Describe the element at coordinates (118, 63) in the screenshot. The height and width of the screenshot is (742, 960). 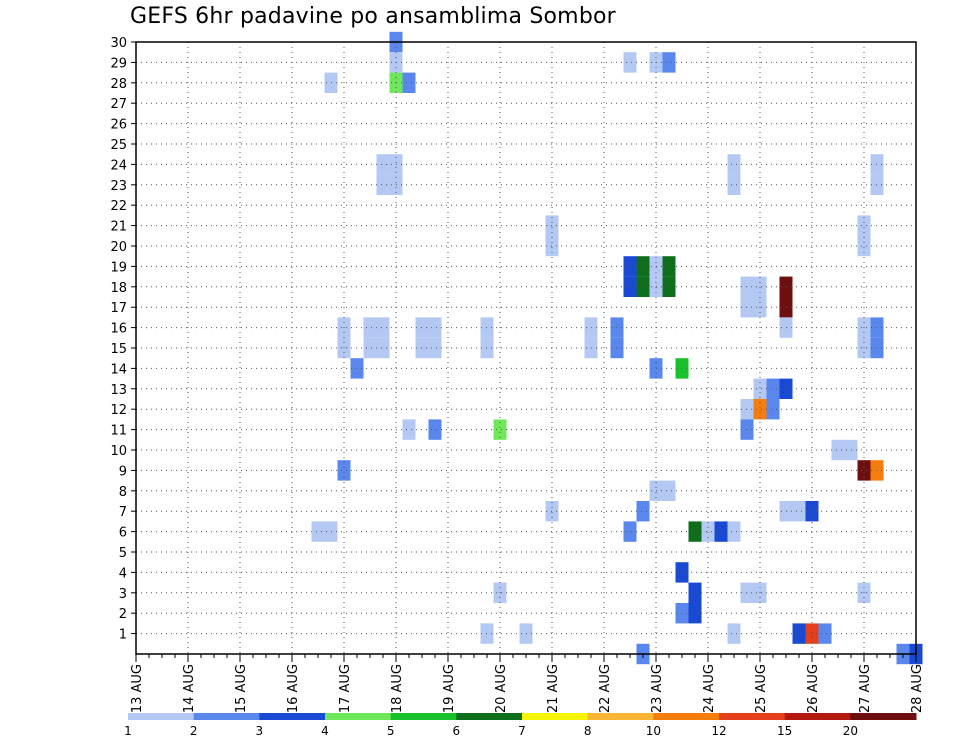
I see `y-tick-label: 29` at that location.